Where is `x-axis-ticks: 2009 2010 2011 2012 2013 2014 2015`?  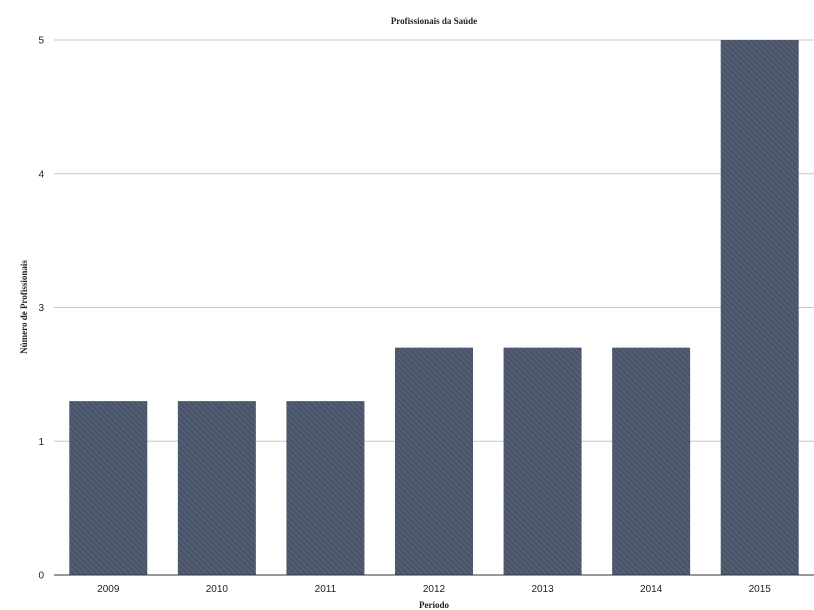 x-axis-ticks: 2009 2010 2011 2012 2013 2014 2015 is located at coordinates (434, 589).